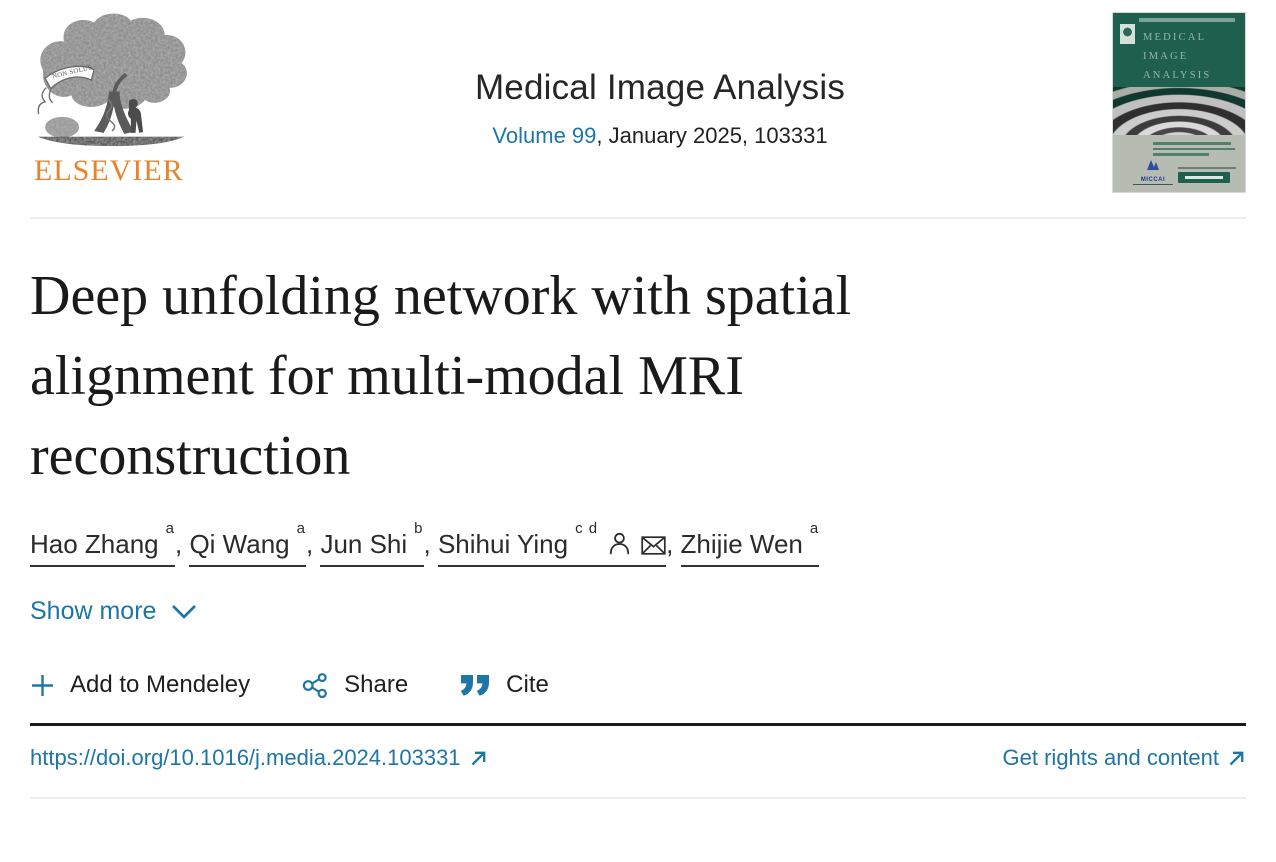 Image resolution: width=1276 pixels, height=862 pixels. What do you see at coordinates (712, 135) in the screenshot?
I see `issue-info-text: , January 2025, 103331` at bounding box center [712, 135].